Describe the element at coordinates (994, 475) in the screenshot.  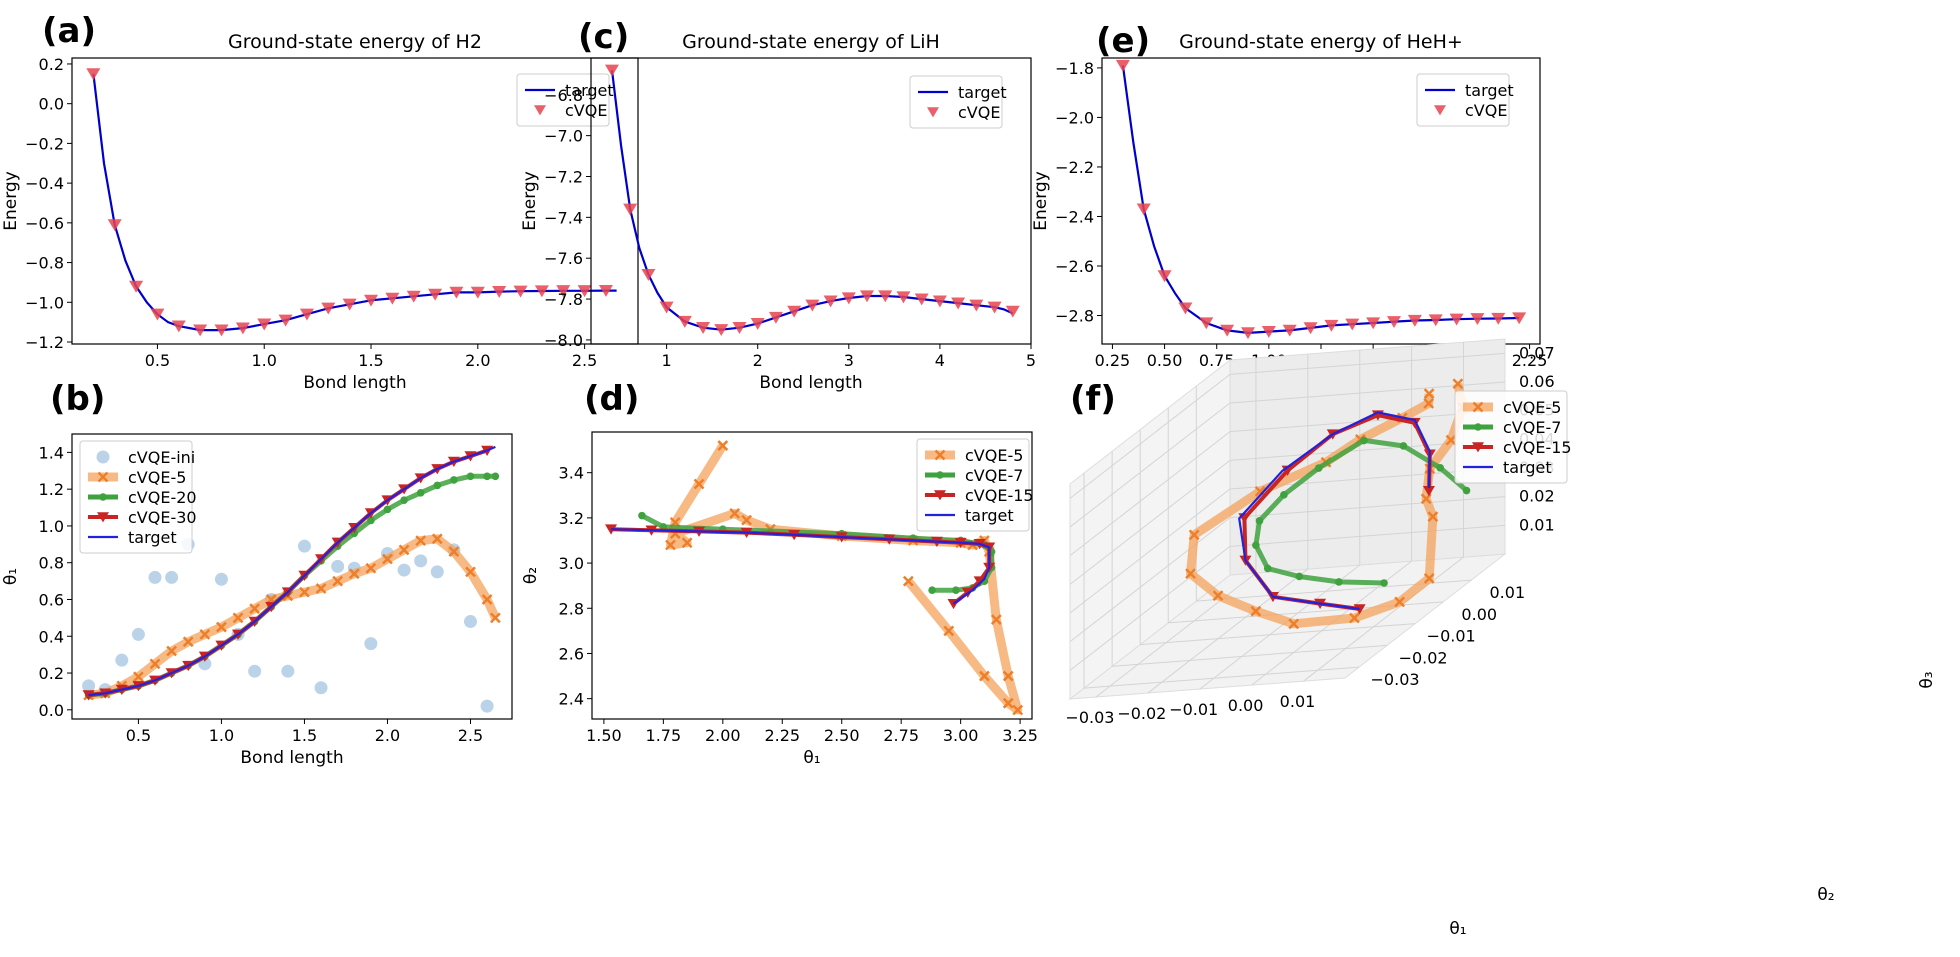
I see `legend-label: cVQE-7` at that location.